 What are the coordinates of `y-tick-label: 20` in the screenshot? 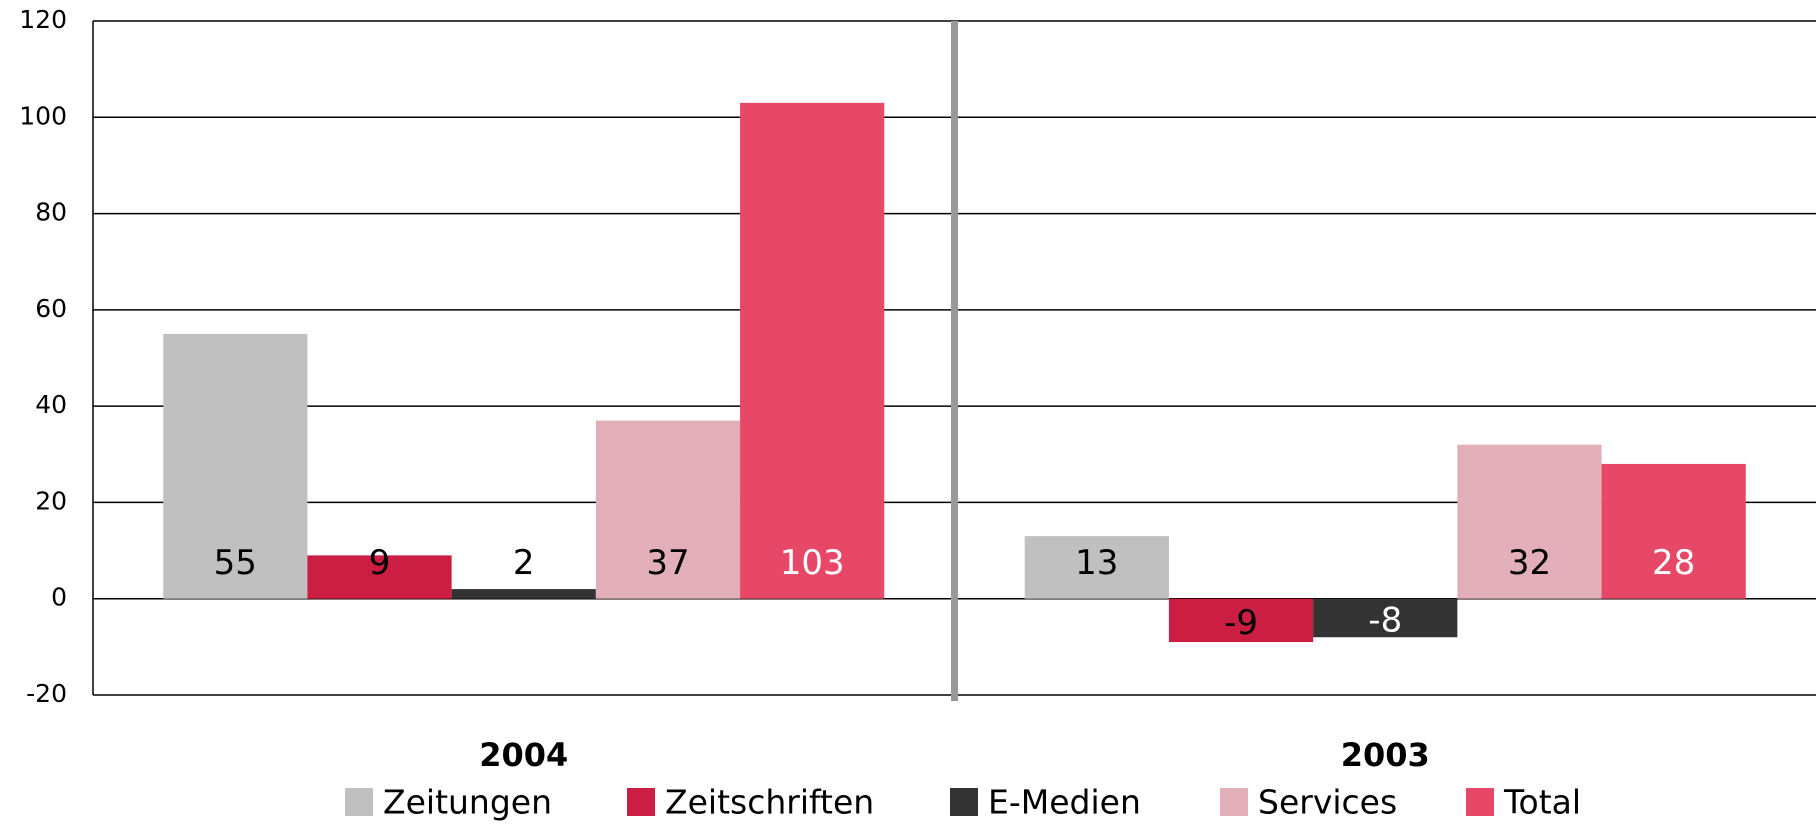 It's located at (51, 500).